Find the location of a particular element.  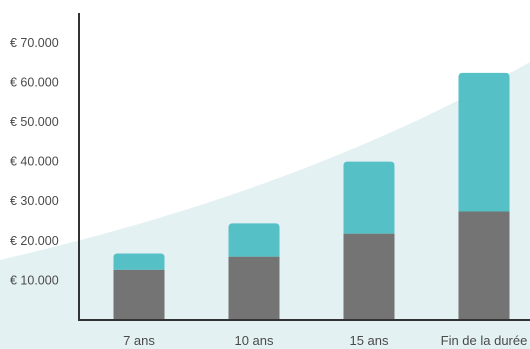

y-tick-label: € 70.000 is located at coordinates (34, 43).